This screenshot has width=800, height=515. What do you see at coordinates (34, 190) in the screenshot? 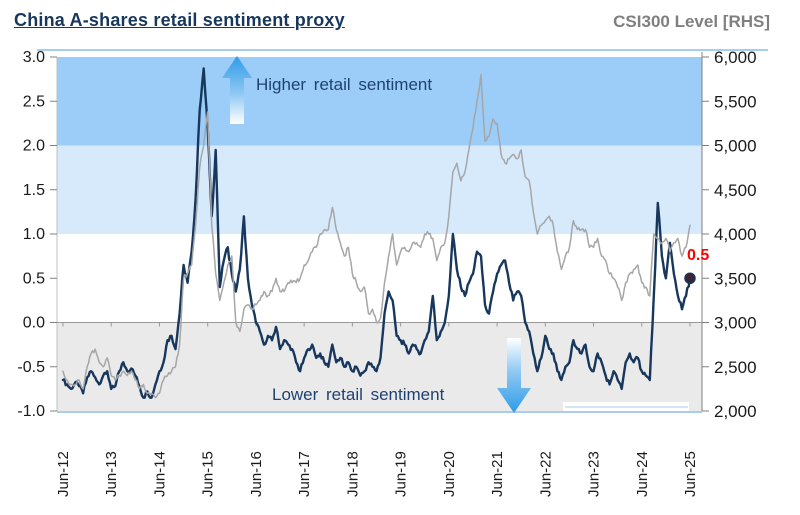
I see `left-axis-tick-label: 1.5` at bounding box center [34, 190].